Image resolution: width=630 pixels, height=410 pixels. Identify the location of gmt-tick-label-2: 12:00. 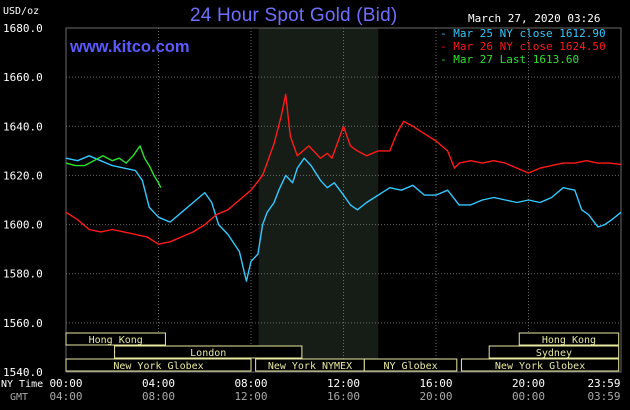
(250, 396).